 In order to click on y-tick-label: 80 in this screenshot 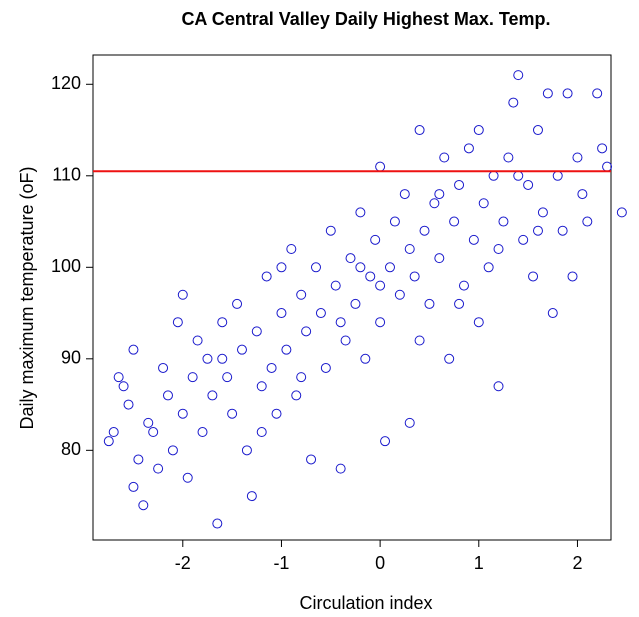, I will do `click(71, 449)`.